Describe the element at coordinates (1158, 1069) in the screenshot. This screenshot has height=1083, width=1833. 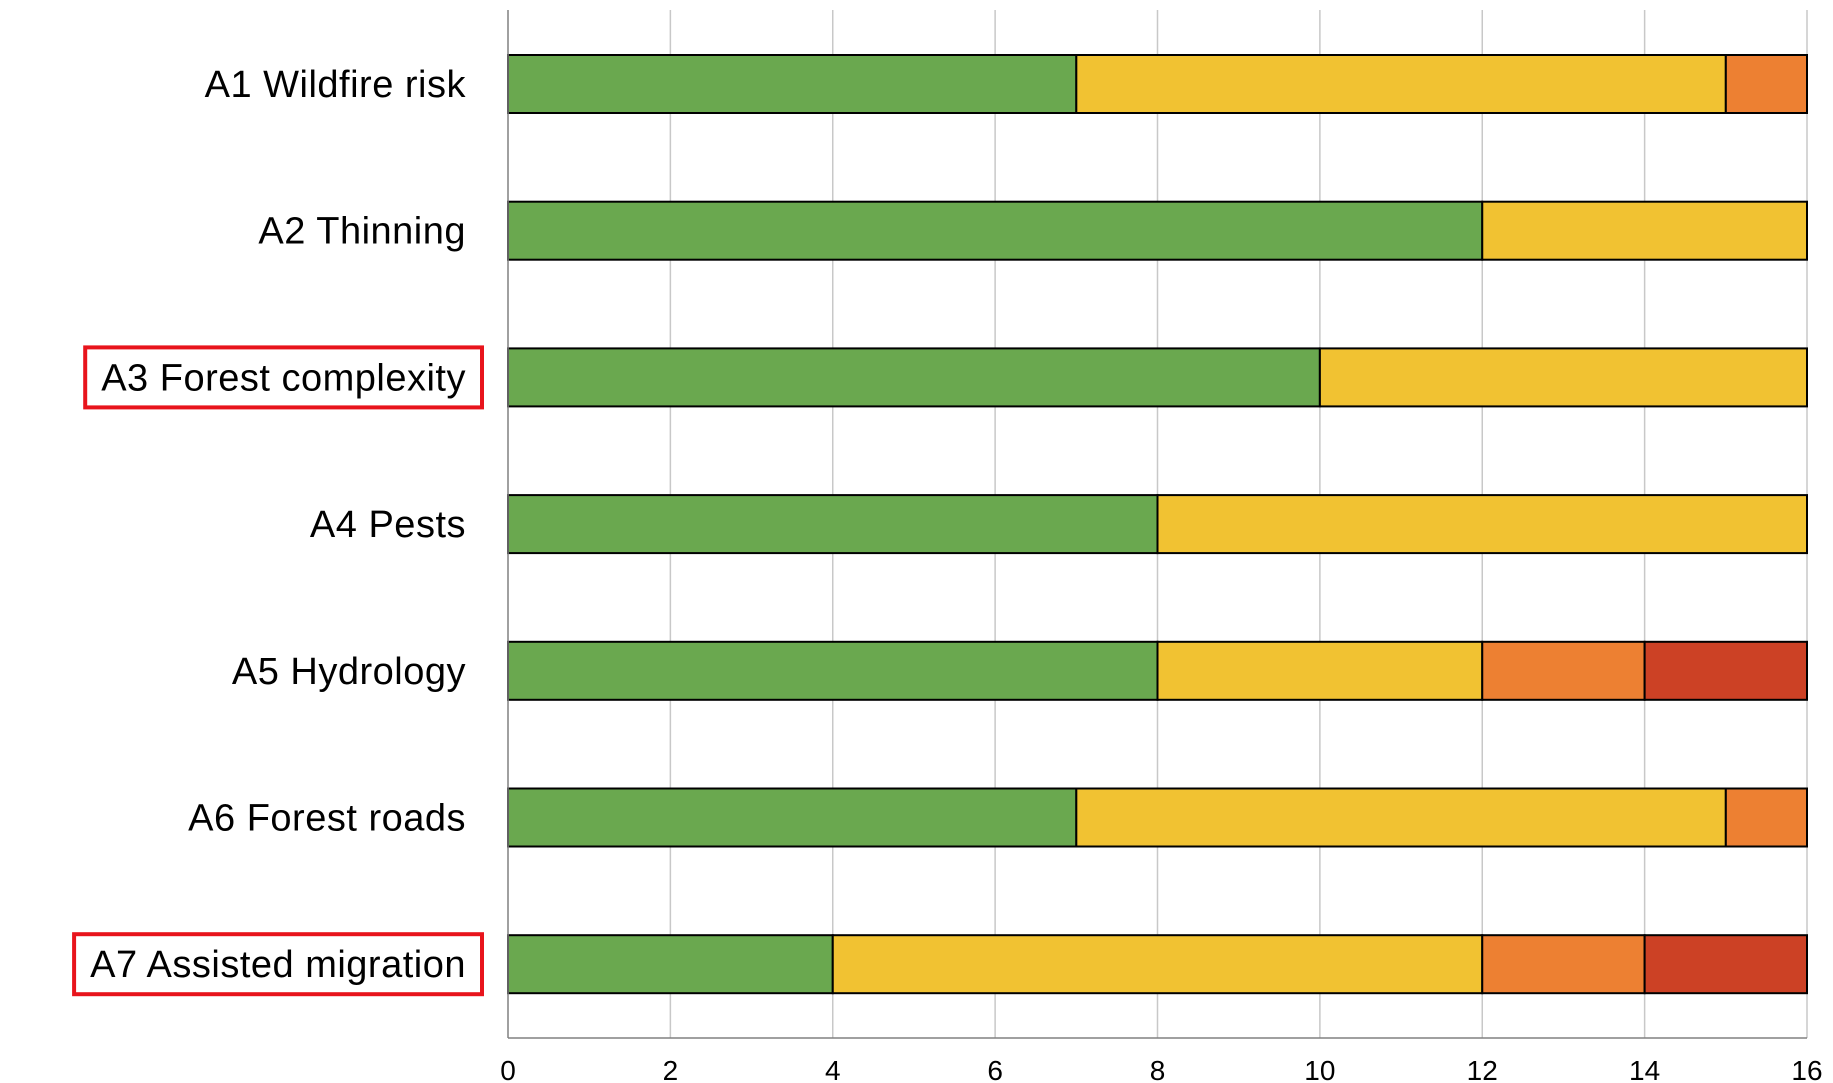
I see `x-tick-label-8: 8` at that location.